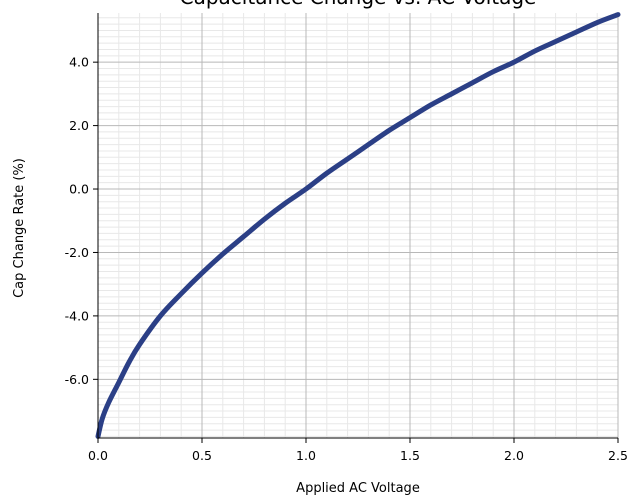  Describe the element at coordinates (514, 455) in the screenshot. I see `x-tick-label: 2.0` at that location.